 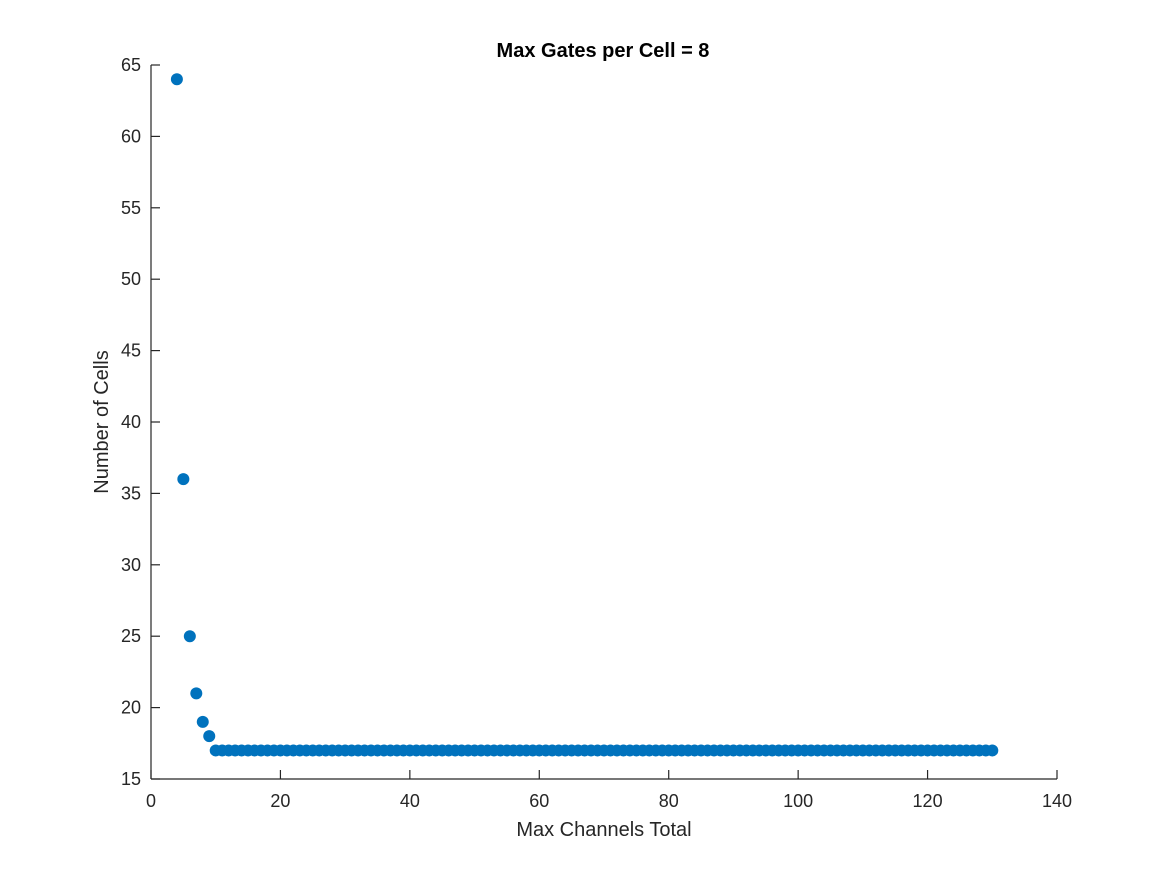 I want to click on y-axis-label: Number of Cells, so click(x=102, y=421).